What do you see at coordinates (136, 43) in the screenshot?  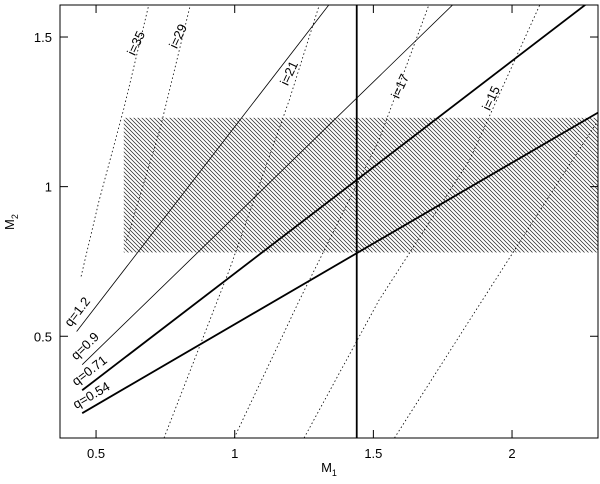 I see `inclination-label: i=35` at bounding box center [136, 43].